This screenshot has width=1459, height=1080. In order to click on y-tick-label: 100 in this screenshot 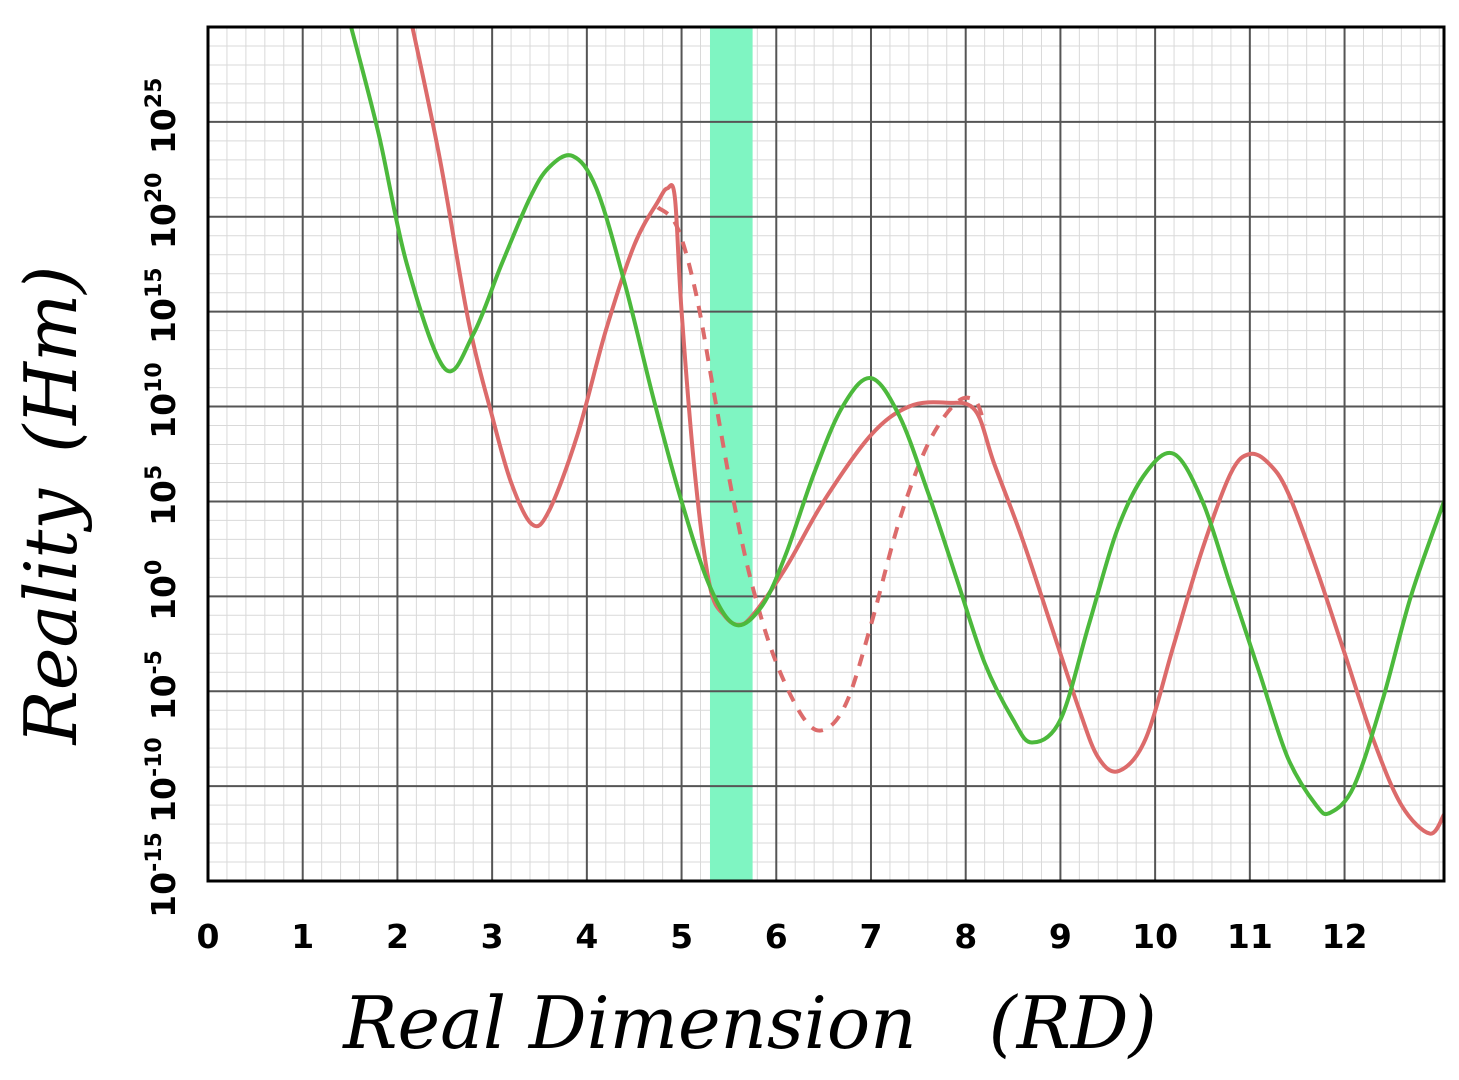, I will do `click(162, 590)`.